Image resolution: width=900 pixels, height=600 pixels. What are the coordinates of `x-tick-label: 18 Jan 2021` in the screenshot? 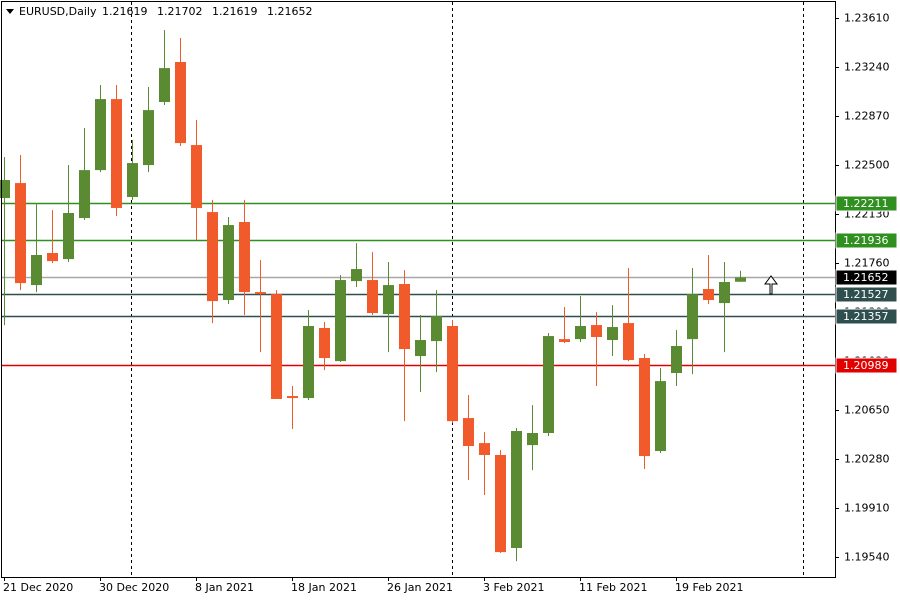 It's located at (324, 587).